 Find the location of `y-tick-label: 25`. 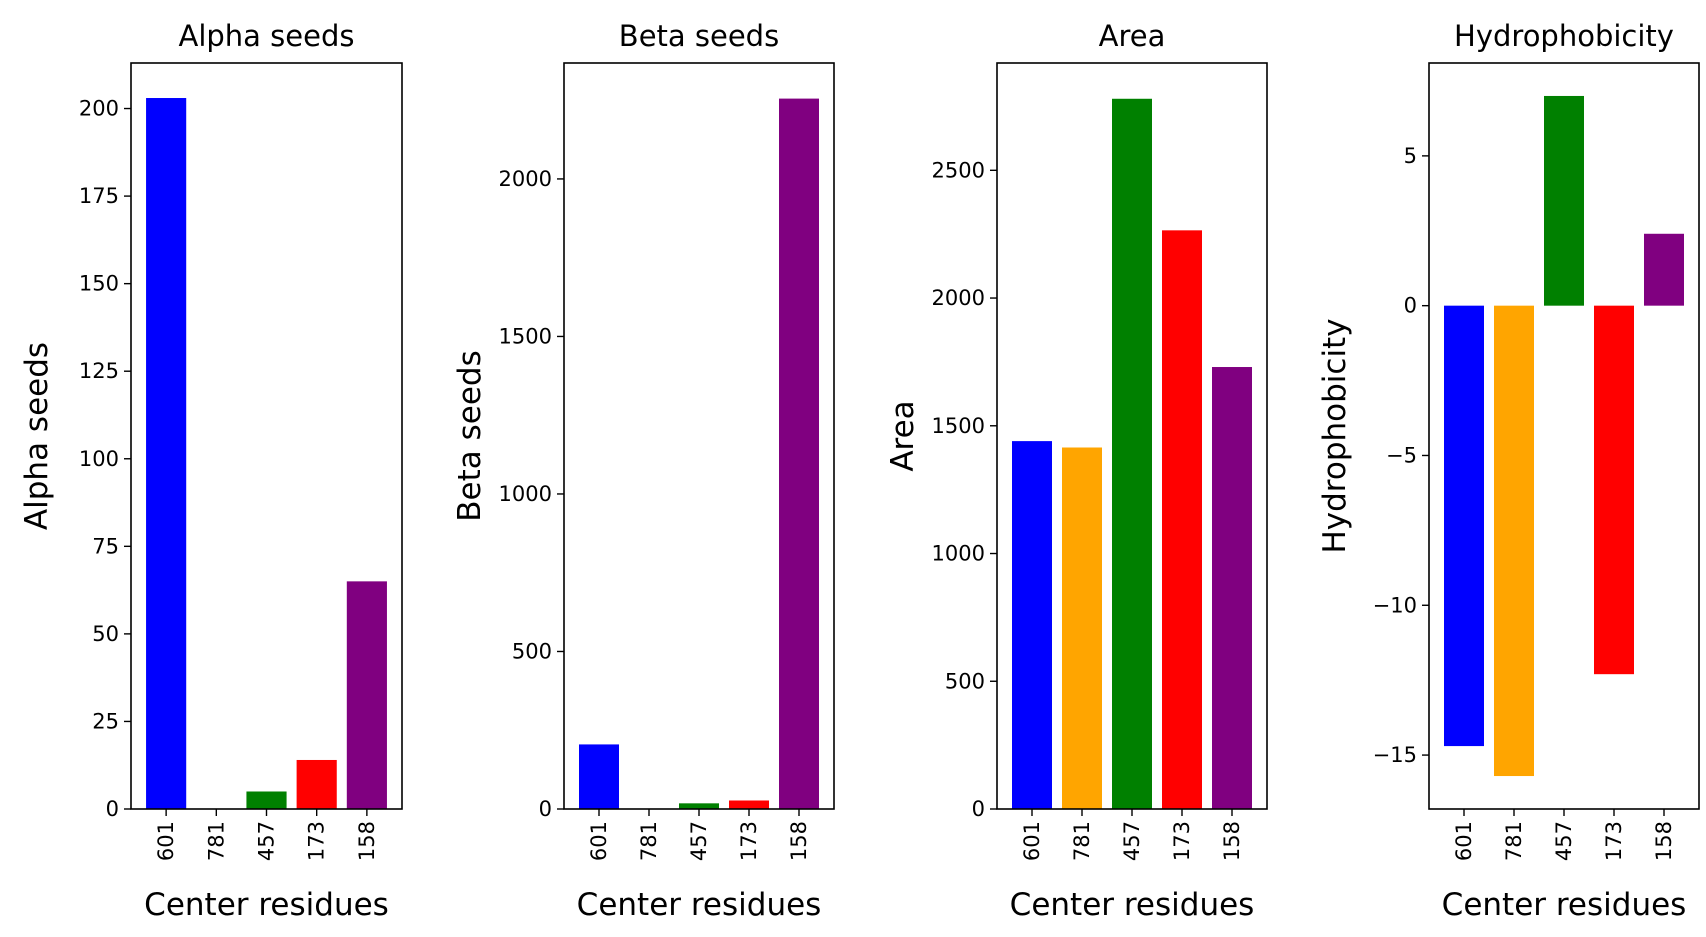

y-tick-label: 25 is located at coordinates (105, 721).